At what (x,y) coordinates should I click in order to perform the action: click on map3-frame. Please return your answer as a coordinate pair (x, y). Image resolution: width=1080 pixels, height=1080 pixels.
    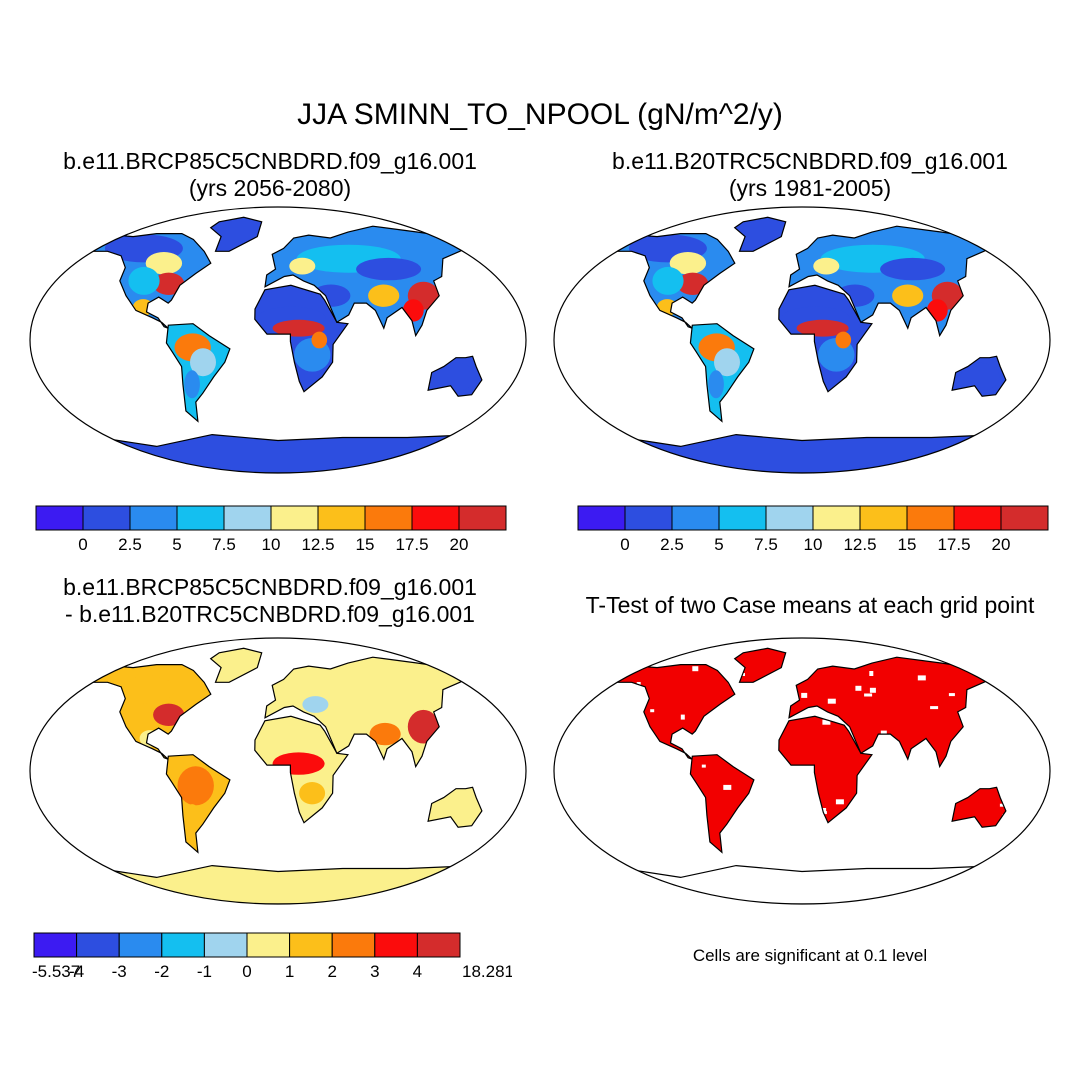
    Looking at the image, I should click on (278, 771).